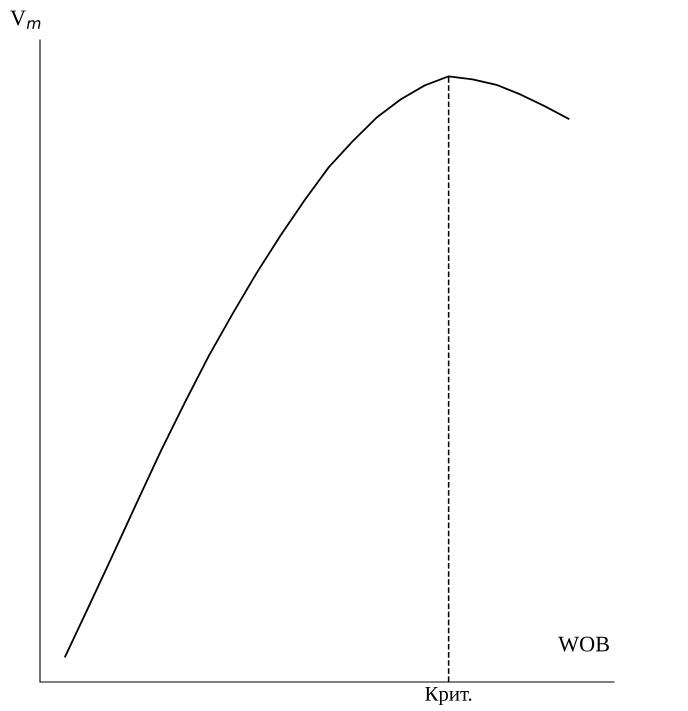 The height and width of the screenshot is (711, 688). Describe the element at coordinates (448, 696) in the screenshot. I see `text: Крит.` at that location.